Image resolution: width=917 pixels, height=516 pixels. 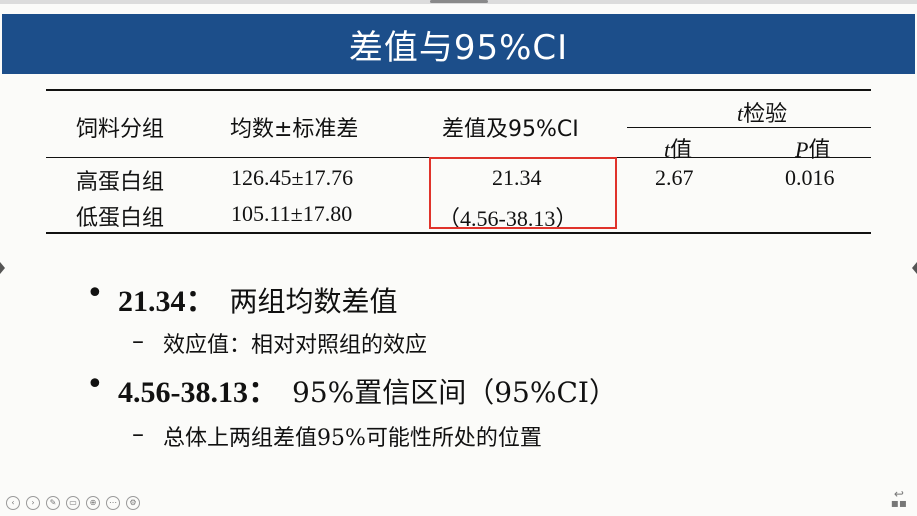 I want to click on zoom-icon: ⊕, so click(x=93, y=503).